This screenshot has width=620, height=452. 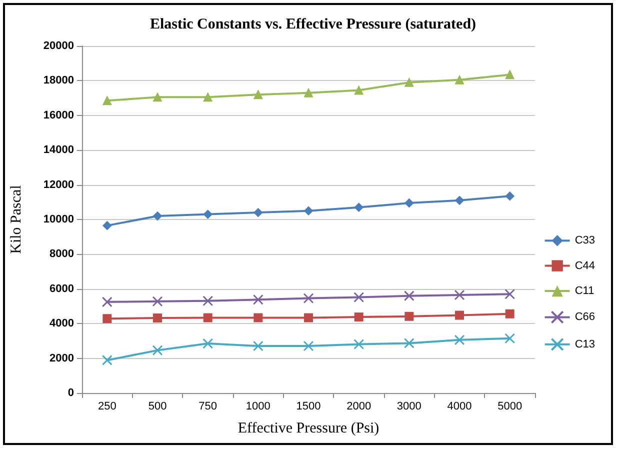 I want to click on legend-label: C44, so click(x=585, y=266).